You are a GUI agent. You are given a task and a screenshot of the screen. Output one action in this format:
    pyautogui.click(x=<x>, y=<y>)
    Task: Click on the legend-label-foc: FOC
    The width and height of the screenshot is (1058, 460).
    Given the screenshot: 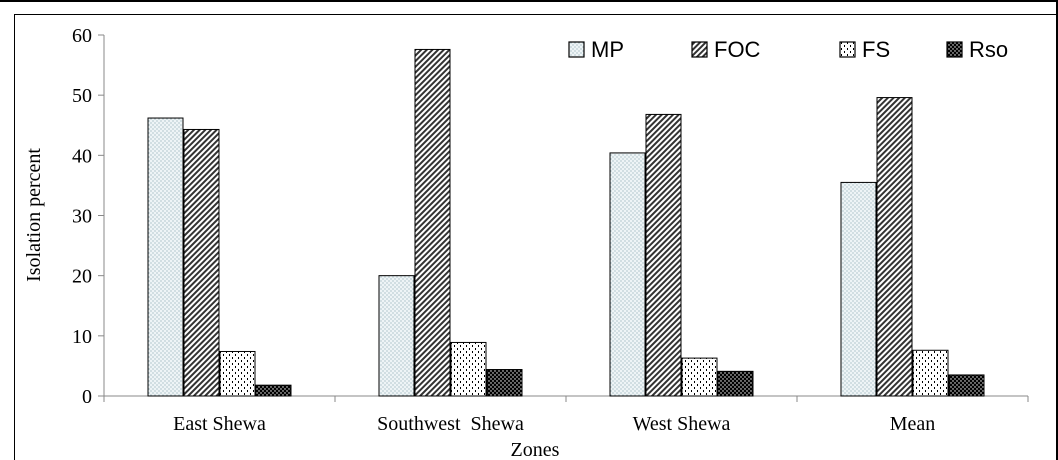 What is the action you would take?
    pyautogui.click(x=737, y=49)
    